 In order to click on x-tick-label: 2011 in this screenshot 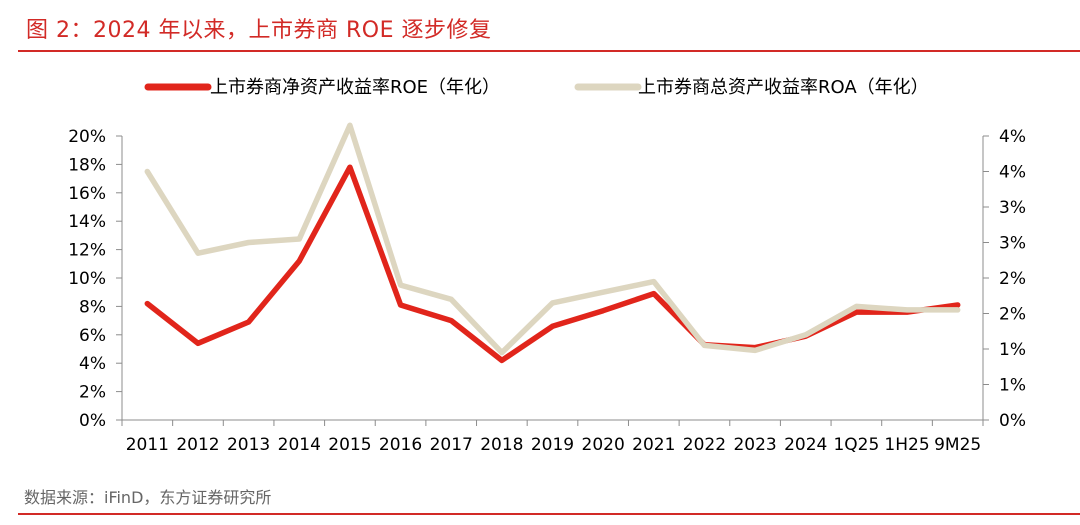, I will do `click(147, 445)`.